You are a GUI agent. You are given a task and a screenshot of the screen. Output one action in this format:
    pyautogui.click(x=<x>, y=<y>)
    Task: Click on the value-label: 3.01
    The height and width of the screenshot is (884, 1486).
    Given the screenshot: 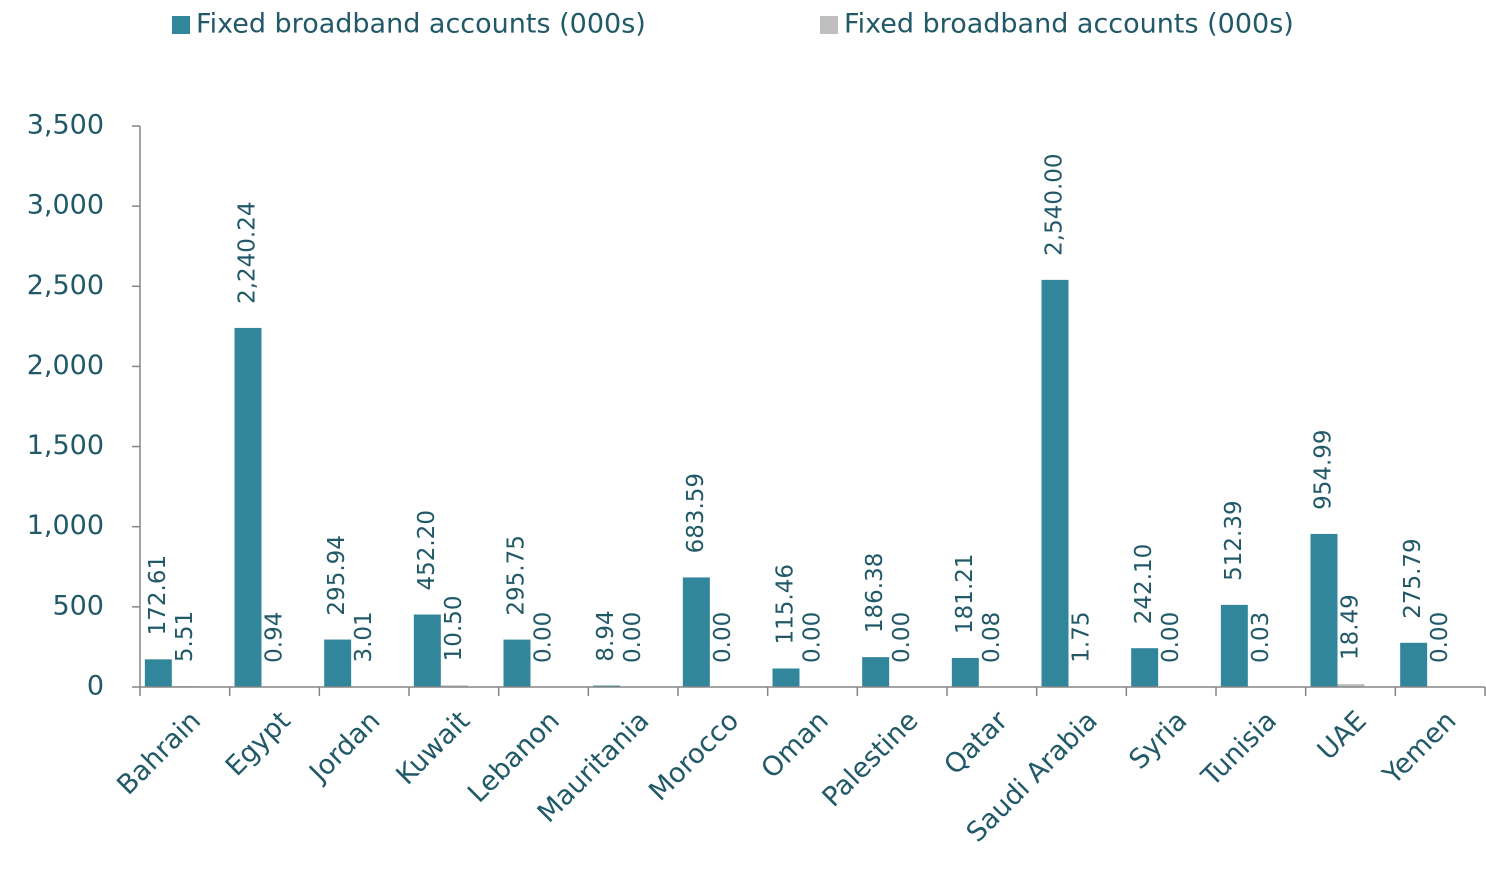 What is the action you would take?
    pyautogui.click(x=364, y=636)
    